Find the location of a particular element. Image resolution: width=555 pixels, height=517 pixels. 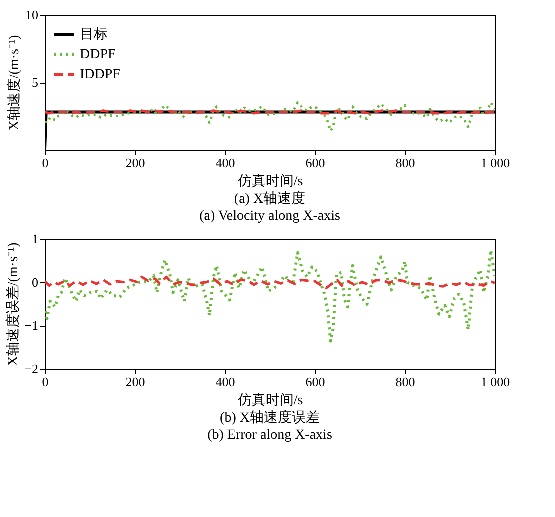

y-tick-label: −1 is located at coordinates (31, 326).